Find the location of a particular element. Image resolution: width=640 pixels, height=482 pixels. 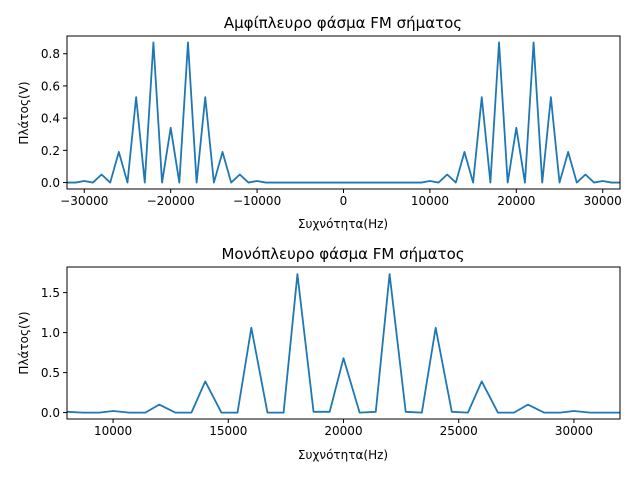

chart-title-top: Αμφίπλευρο φάσμα FM σήματος is located at coordinates (343, 23).